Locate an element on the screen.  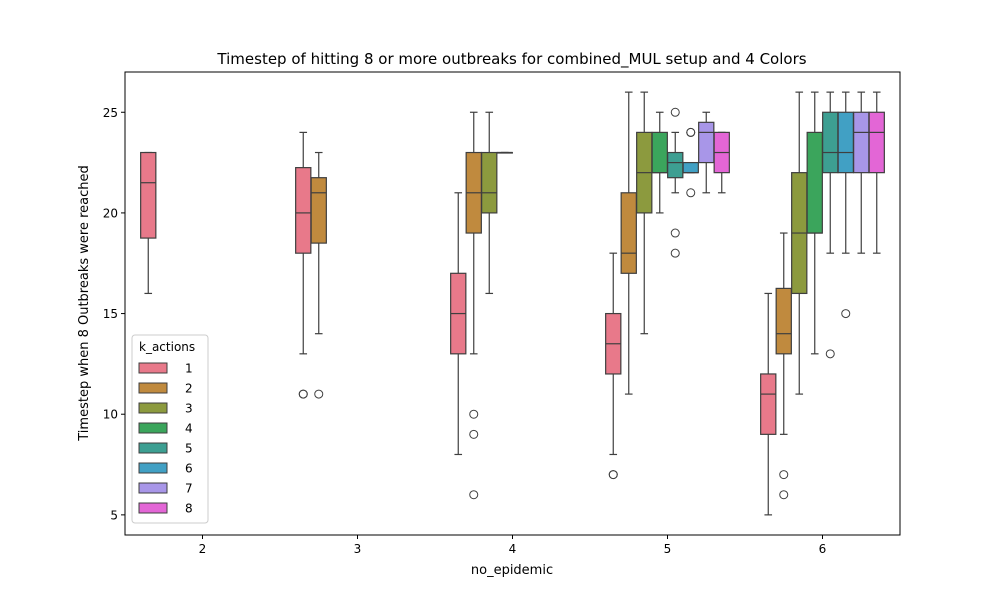
x-axis: 2 3 4 5 6 is located at coordinates (513, 545).